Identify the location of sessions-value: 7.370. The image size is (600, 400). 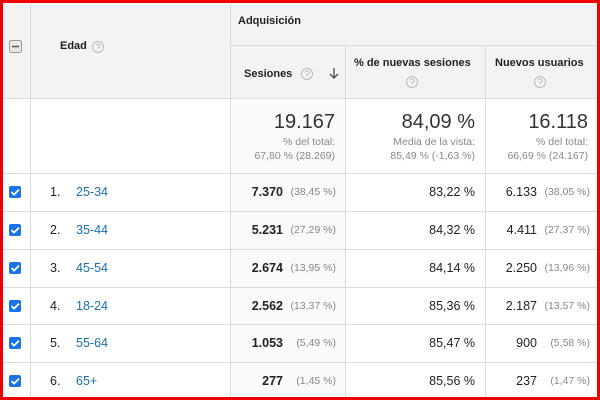
(267, 192).